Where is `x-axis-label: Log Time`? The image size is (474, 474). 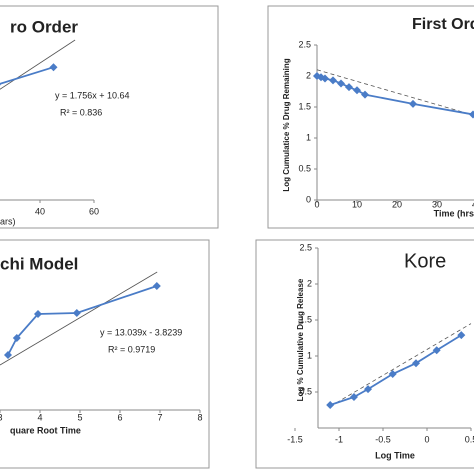 x-axis-label: Log Time is located at coordinates (395, 455).